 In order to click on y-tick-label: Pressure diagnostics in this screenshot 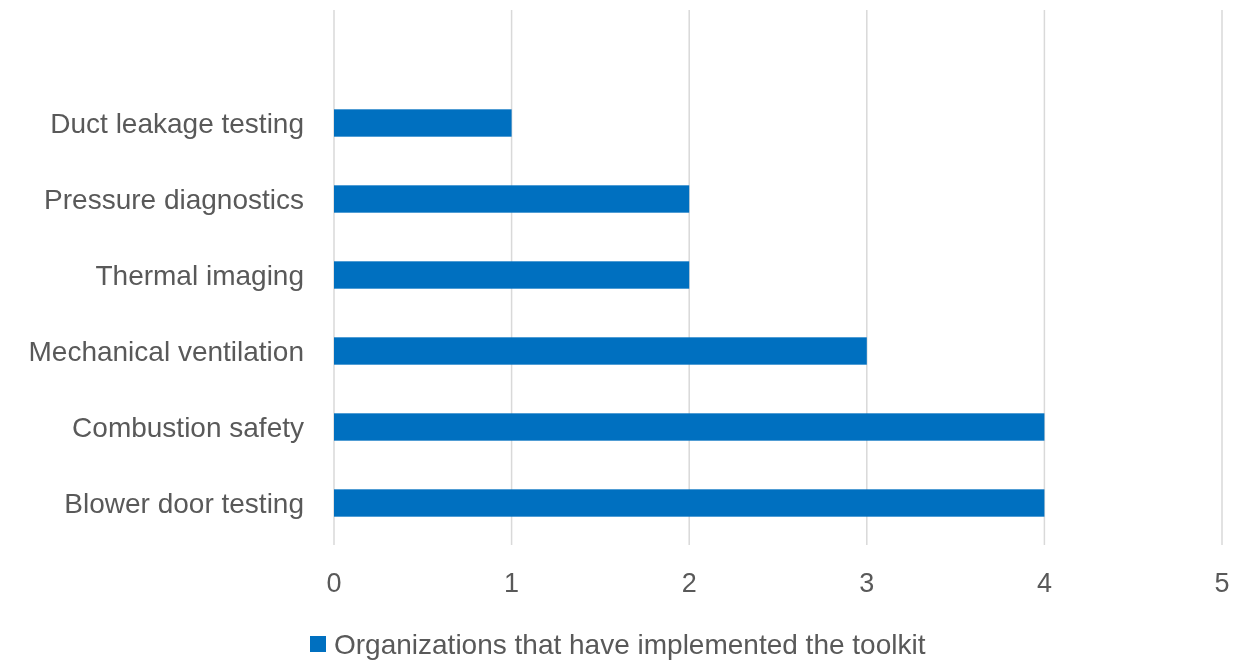, I will do `click(174, 199)`.